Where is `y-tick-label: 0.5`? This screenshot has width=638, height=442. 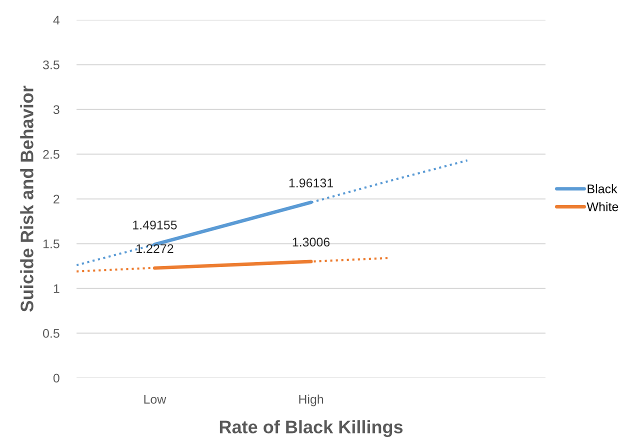 y-tick-label: 0.5 is located at coordinates (51, 333).